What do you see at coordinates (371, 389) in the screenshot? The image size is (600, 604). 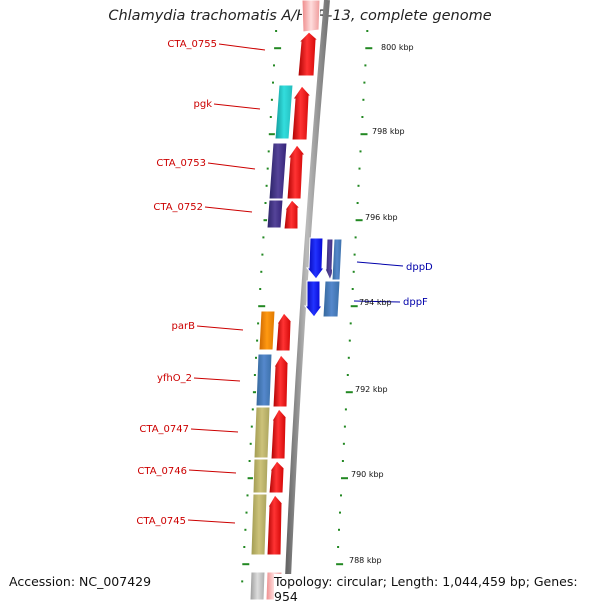 I see `scale-label-792-kbp: 792 kbp` at bounding box center [371, 389].